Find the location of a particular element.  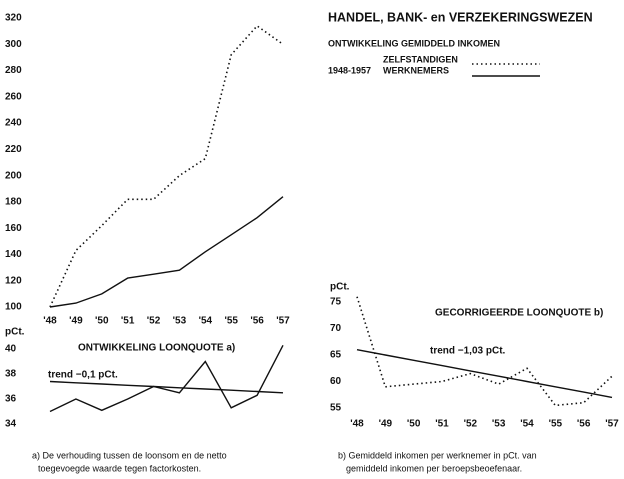

y-tick-label: 240 is located at coordinates (13, 123).